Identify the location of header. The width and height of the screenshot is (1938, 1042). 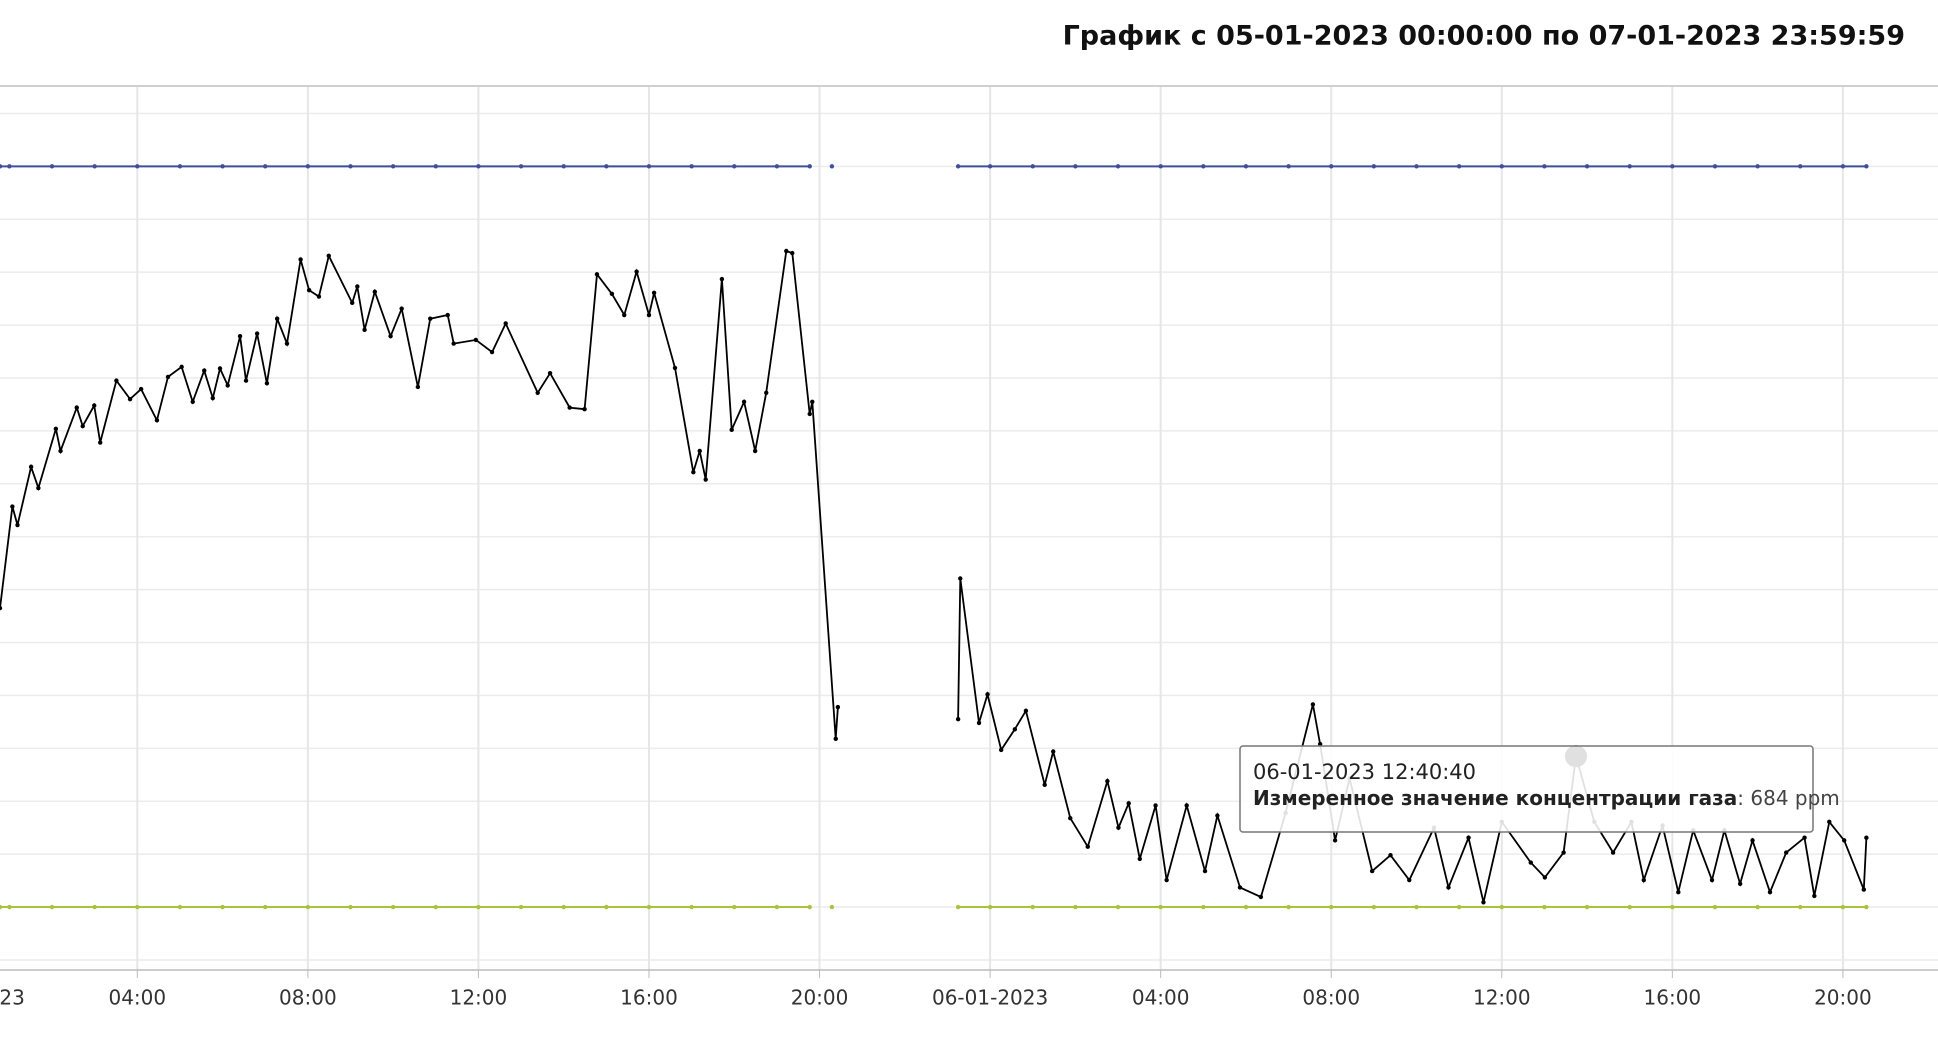
(969, 43).